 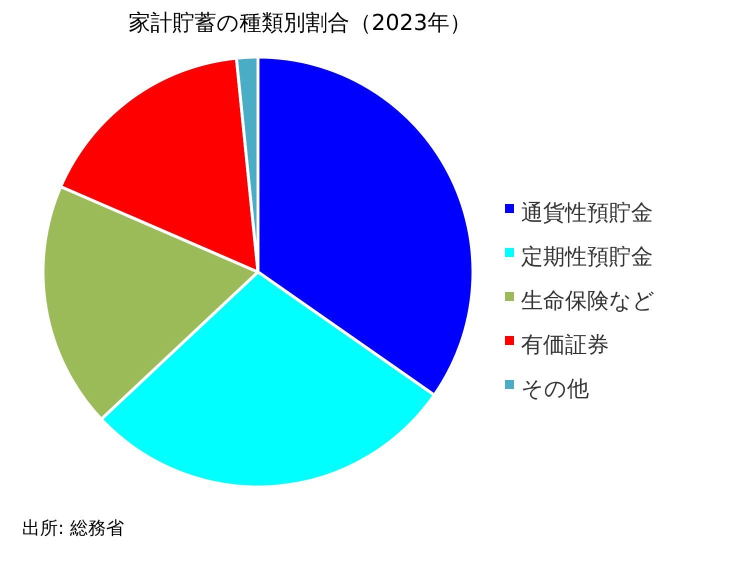 I want to click on legend-label: 通貨性預貯金, so click(x=587, y=213).